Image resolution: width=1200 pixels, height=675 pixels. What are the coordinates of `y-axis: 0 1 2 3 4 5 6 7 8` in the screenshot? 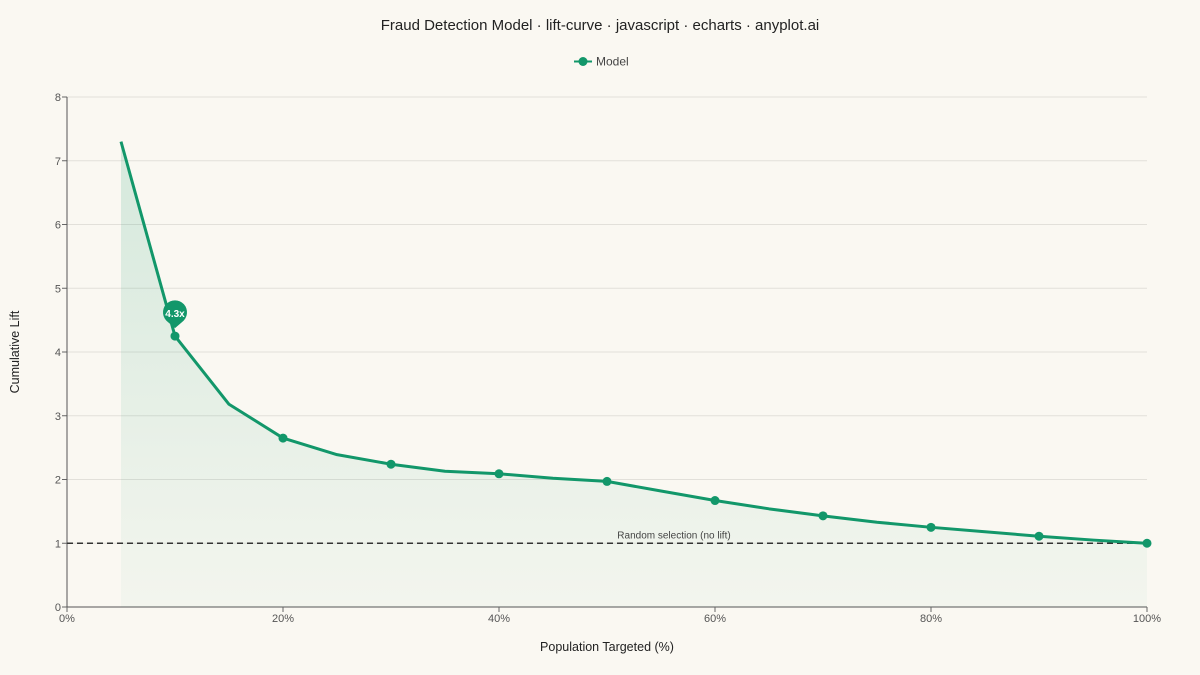 It's located at (61, 353).